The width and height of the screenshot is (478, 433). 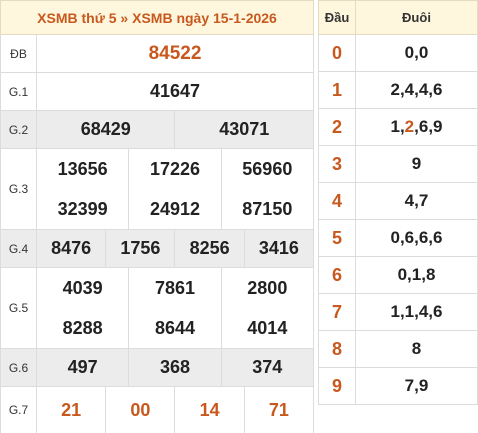 I want to click on loto-row: 3 9, so click(x=398, y=164).